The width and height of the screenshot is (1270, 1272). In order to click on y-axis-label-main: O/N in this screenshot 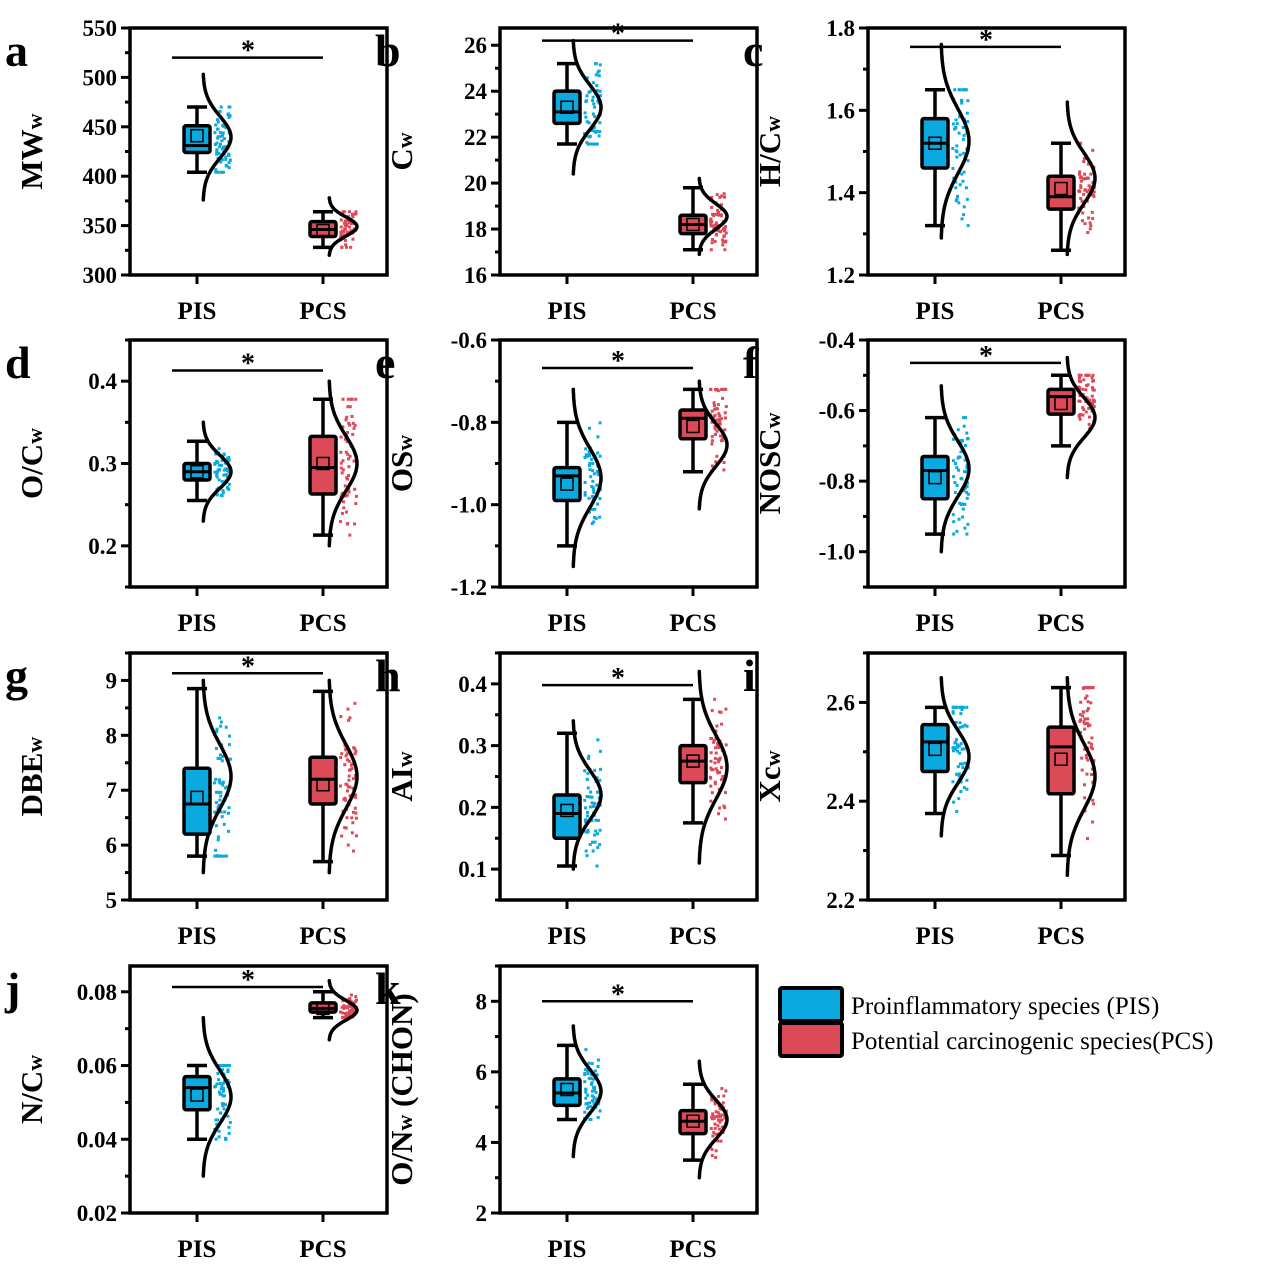, I will do `click(401, 1158)`.